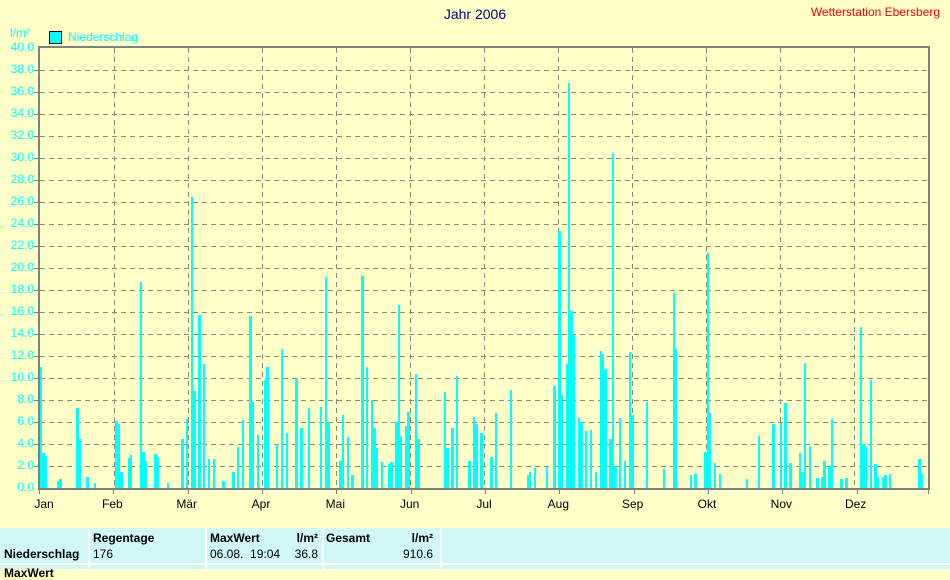  What do you see at coordinates (235, 538) in the screenshot?
I see `maxwert-header: MaxWert` at bounding box center [235, 538].